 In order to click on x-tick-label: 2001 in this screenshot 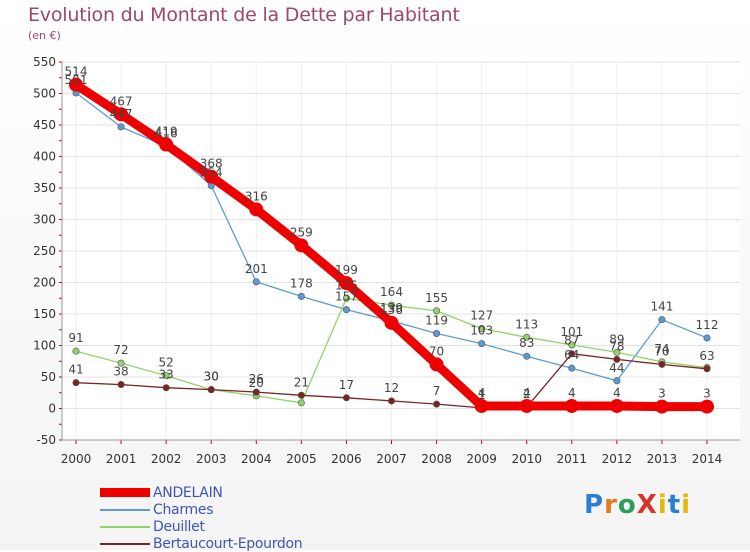, I will do `click(121, 459)`.